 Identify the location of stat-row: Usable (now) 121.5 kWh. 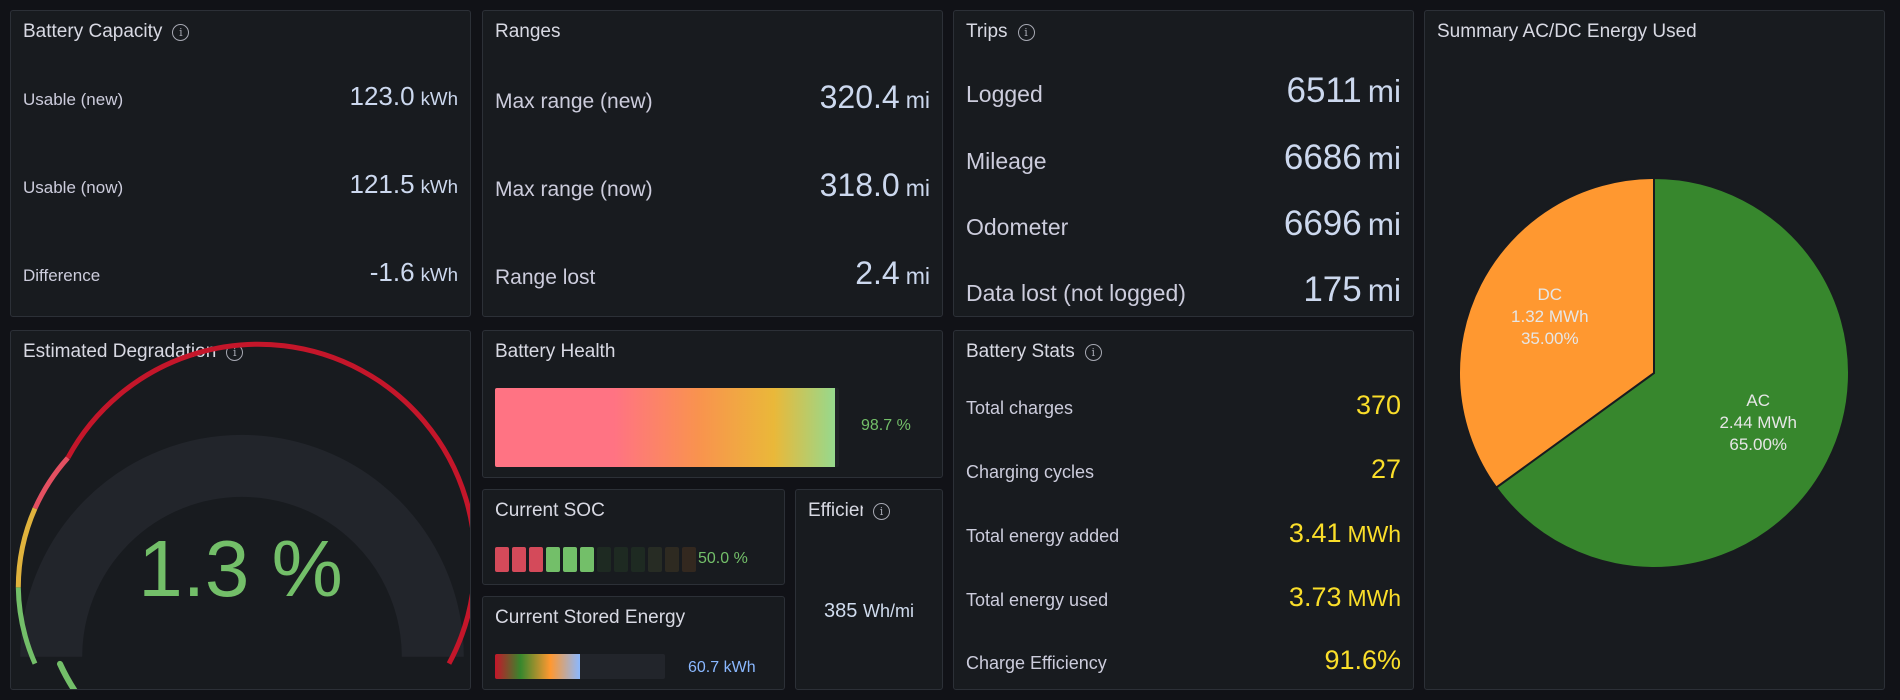
(240, 184).